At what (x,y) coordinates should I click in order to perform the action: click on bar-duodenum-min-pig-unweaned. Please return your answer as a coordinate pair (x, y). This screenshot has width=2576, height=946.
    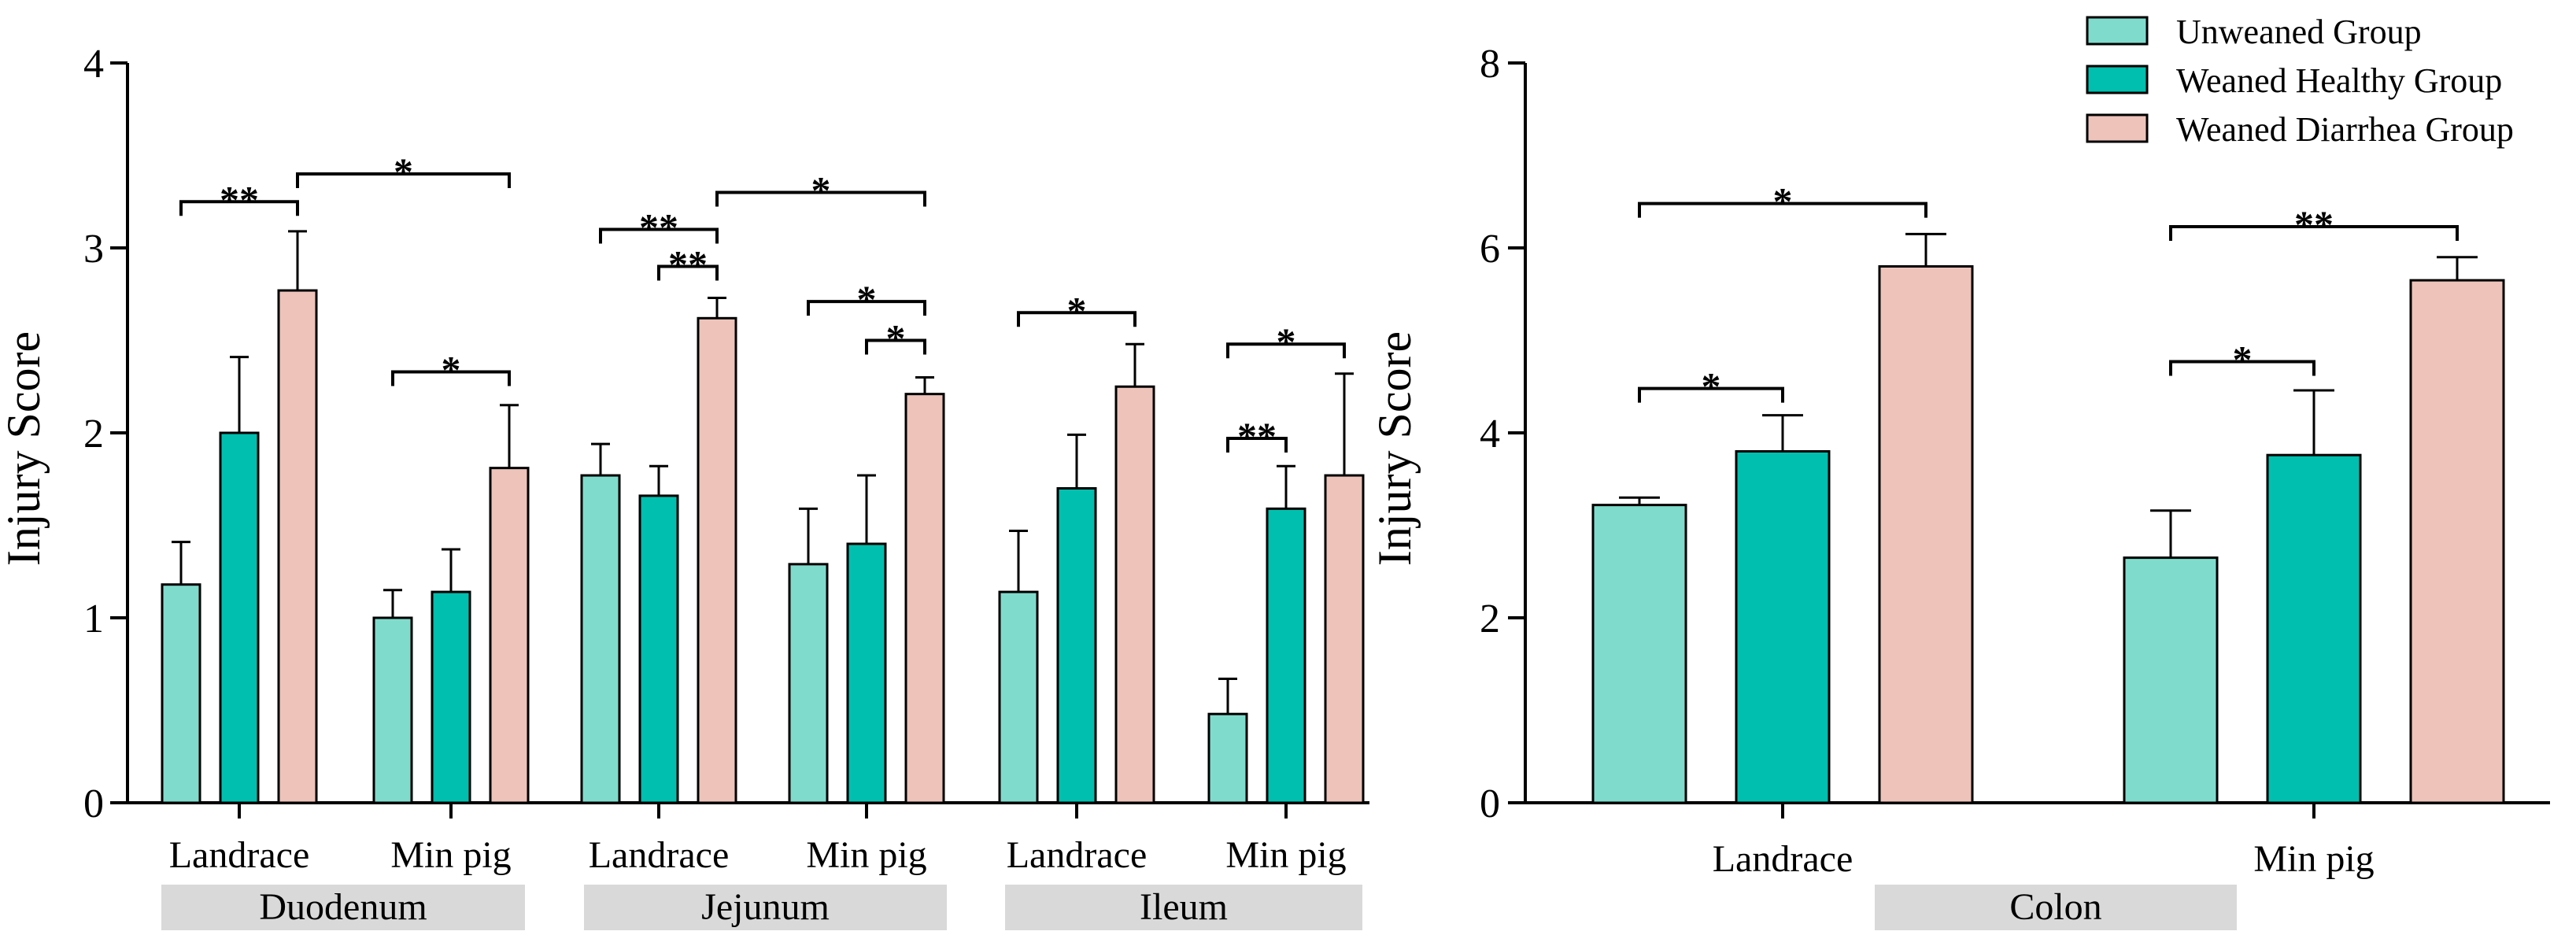
    Looking at the image, I should click on (392, 710).